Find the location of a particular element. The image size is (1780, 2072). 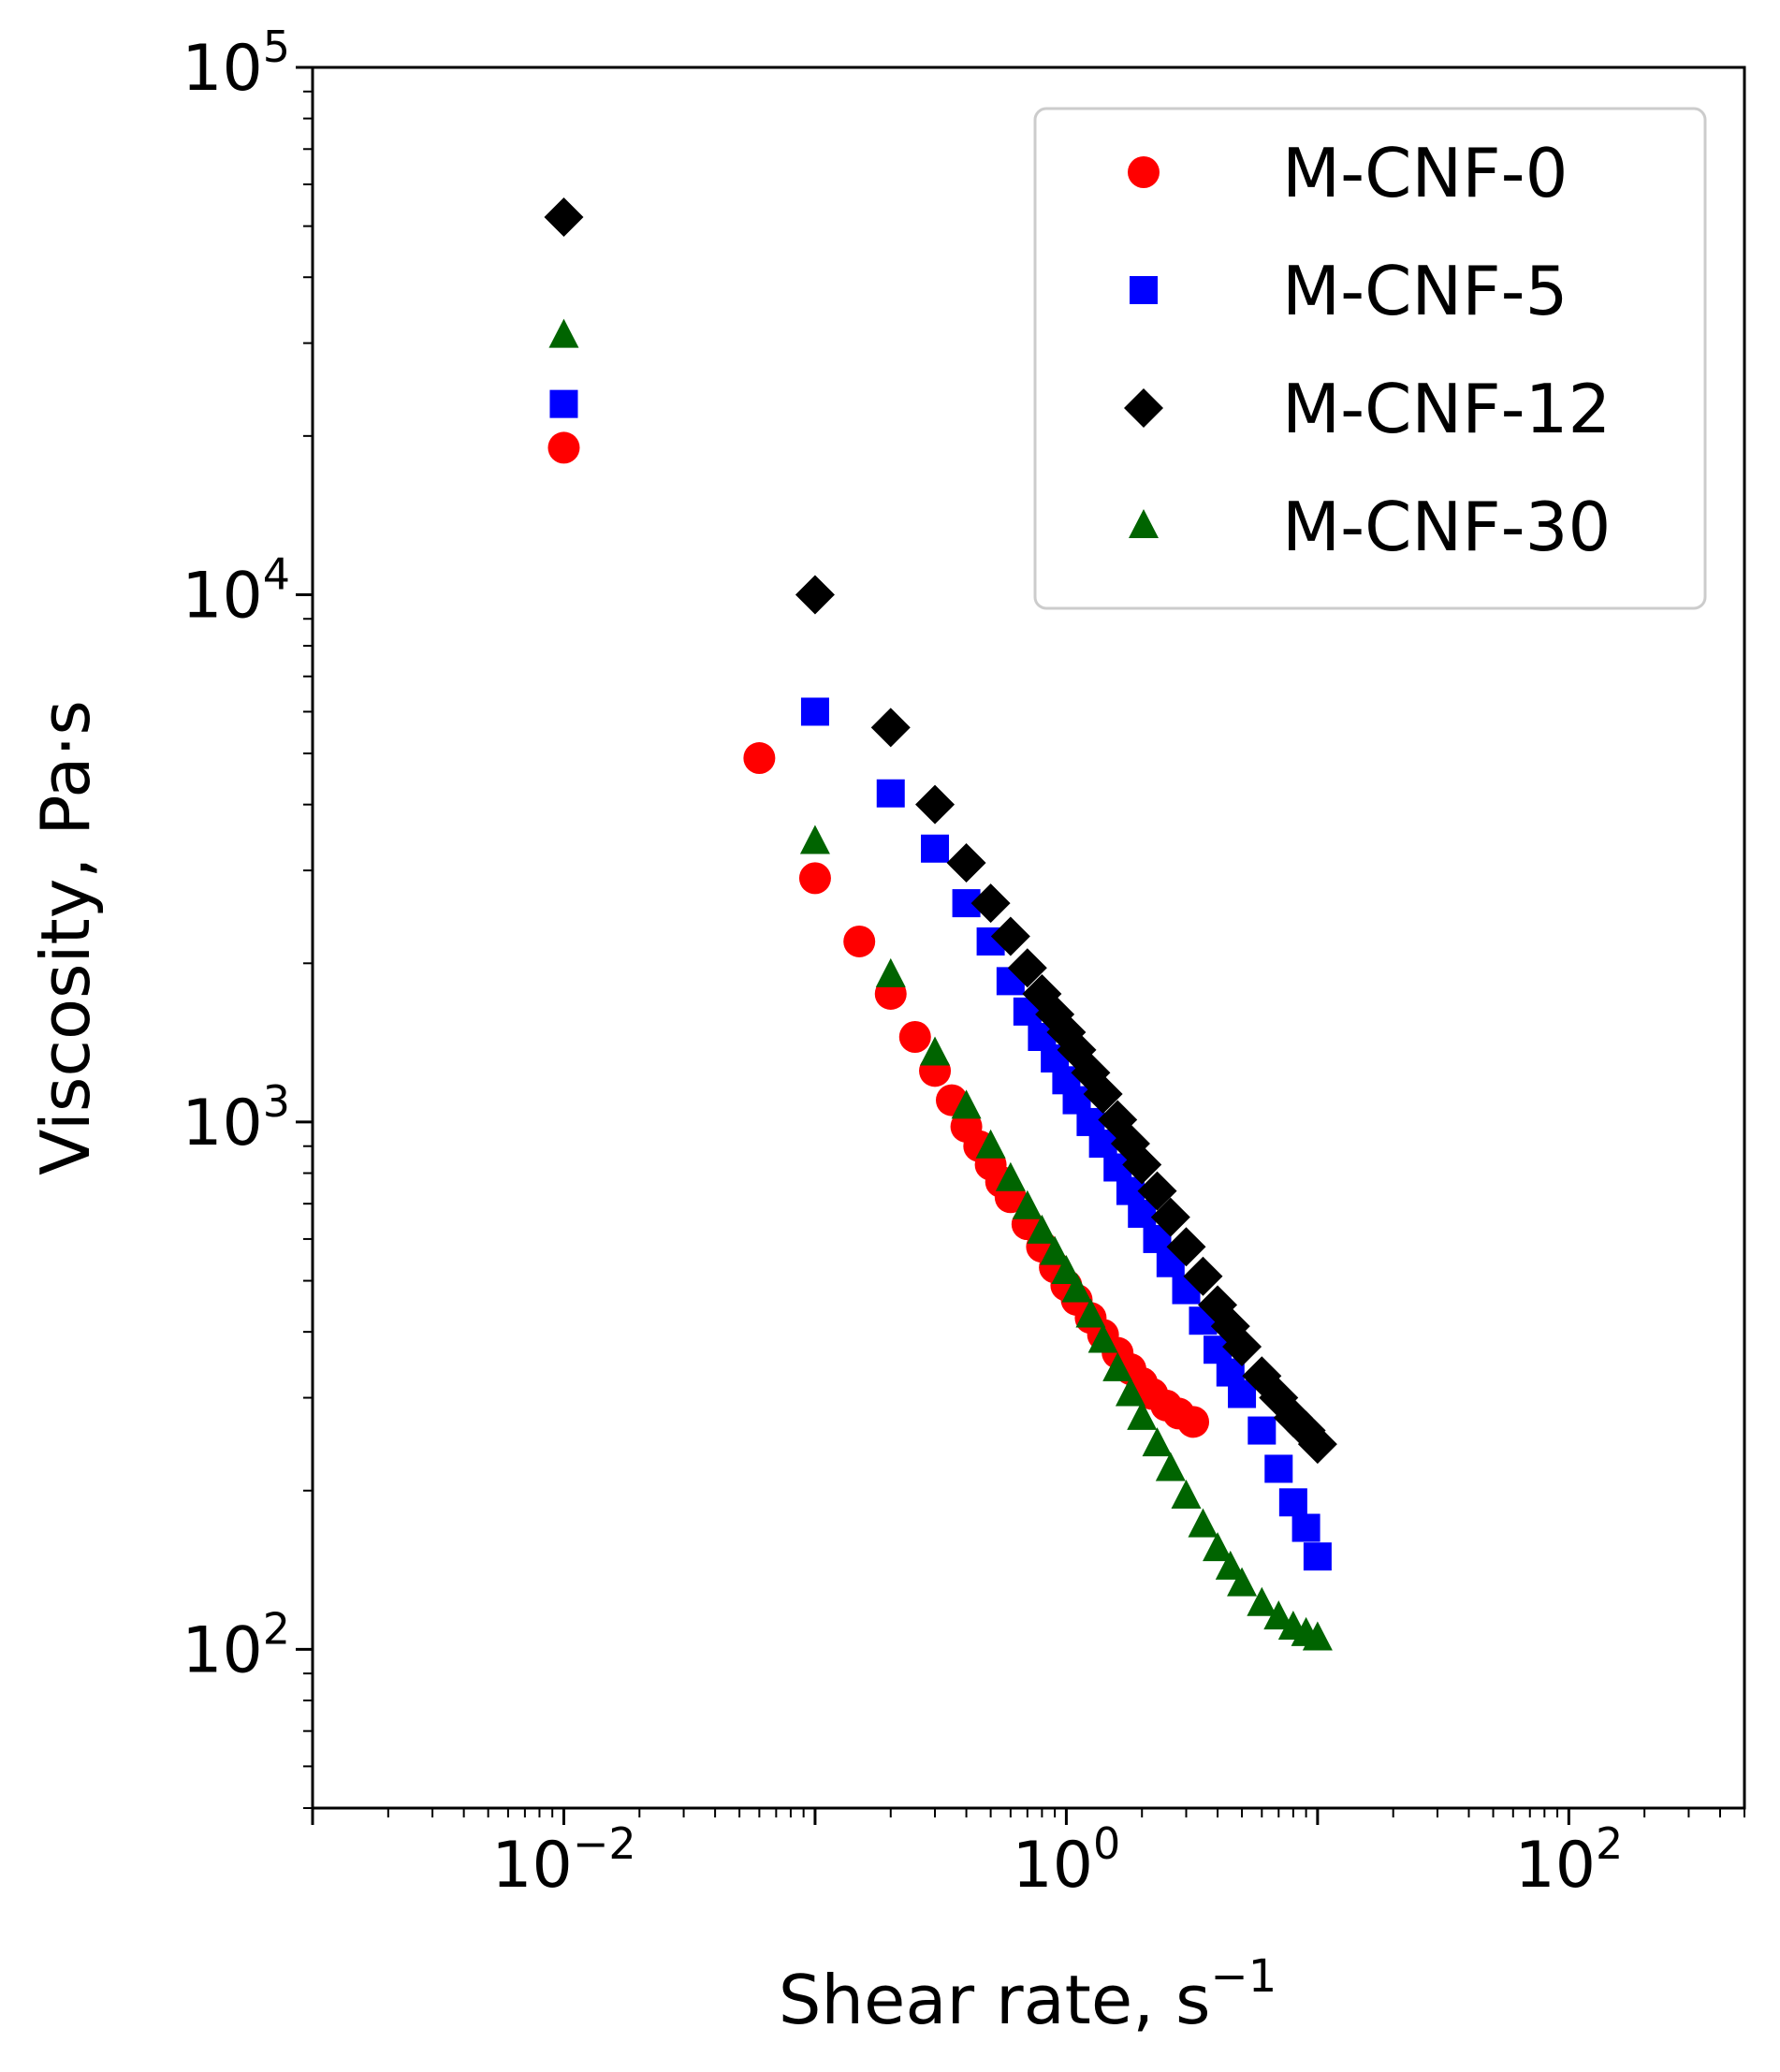

legend-label: M-CNF-0 is located at coordinates (1425, 173).